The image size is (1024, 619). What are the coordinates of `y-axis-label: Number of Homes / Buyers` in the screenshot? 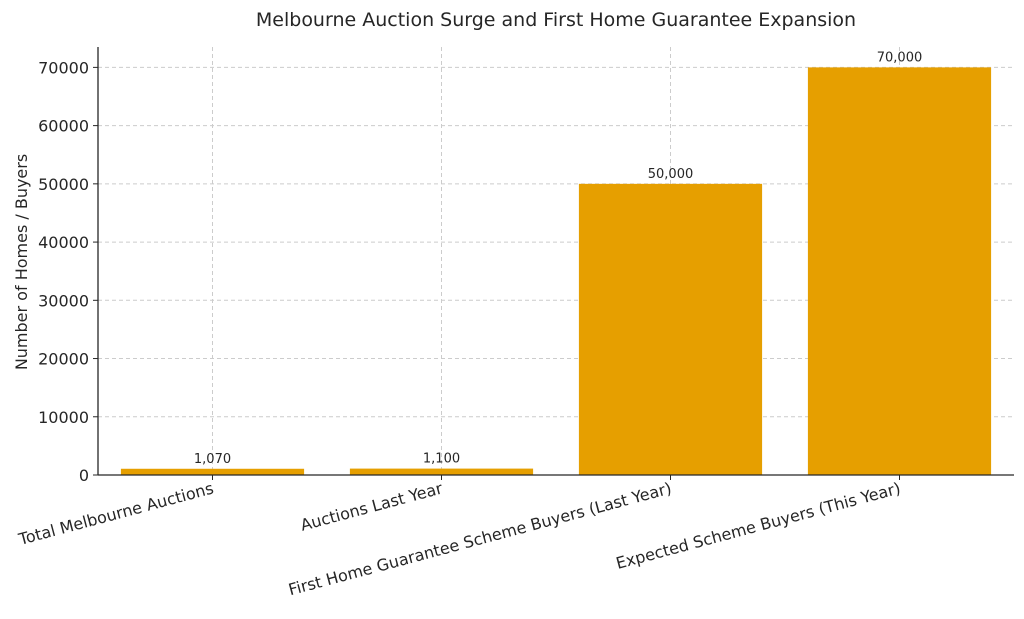 It's located at (21, 262).